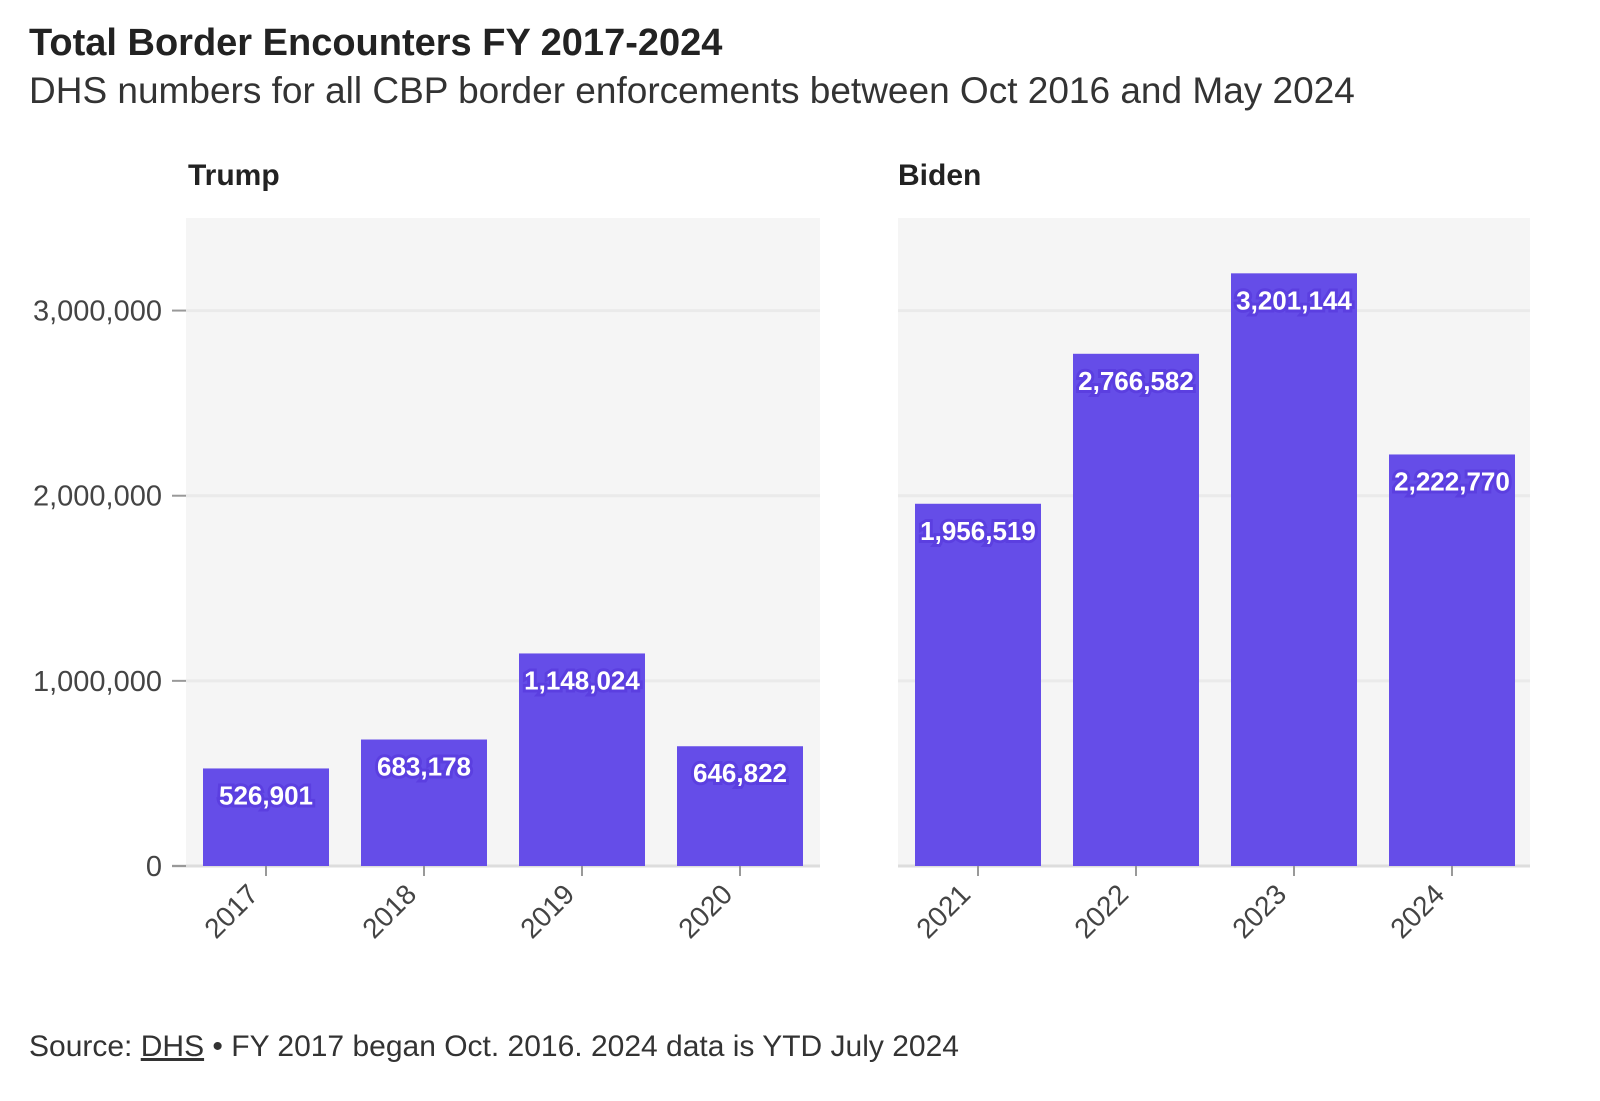  Describe the element at coordinates (376, 43) in the screenshot. I see `chart-title: Total Border Encounters FY 2017-2024` at that location.